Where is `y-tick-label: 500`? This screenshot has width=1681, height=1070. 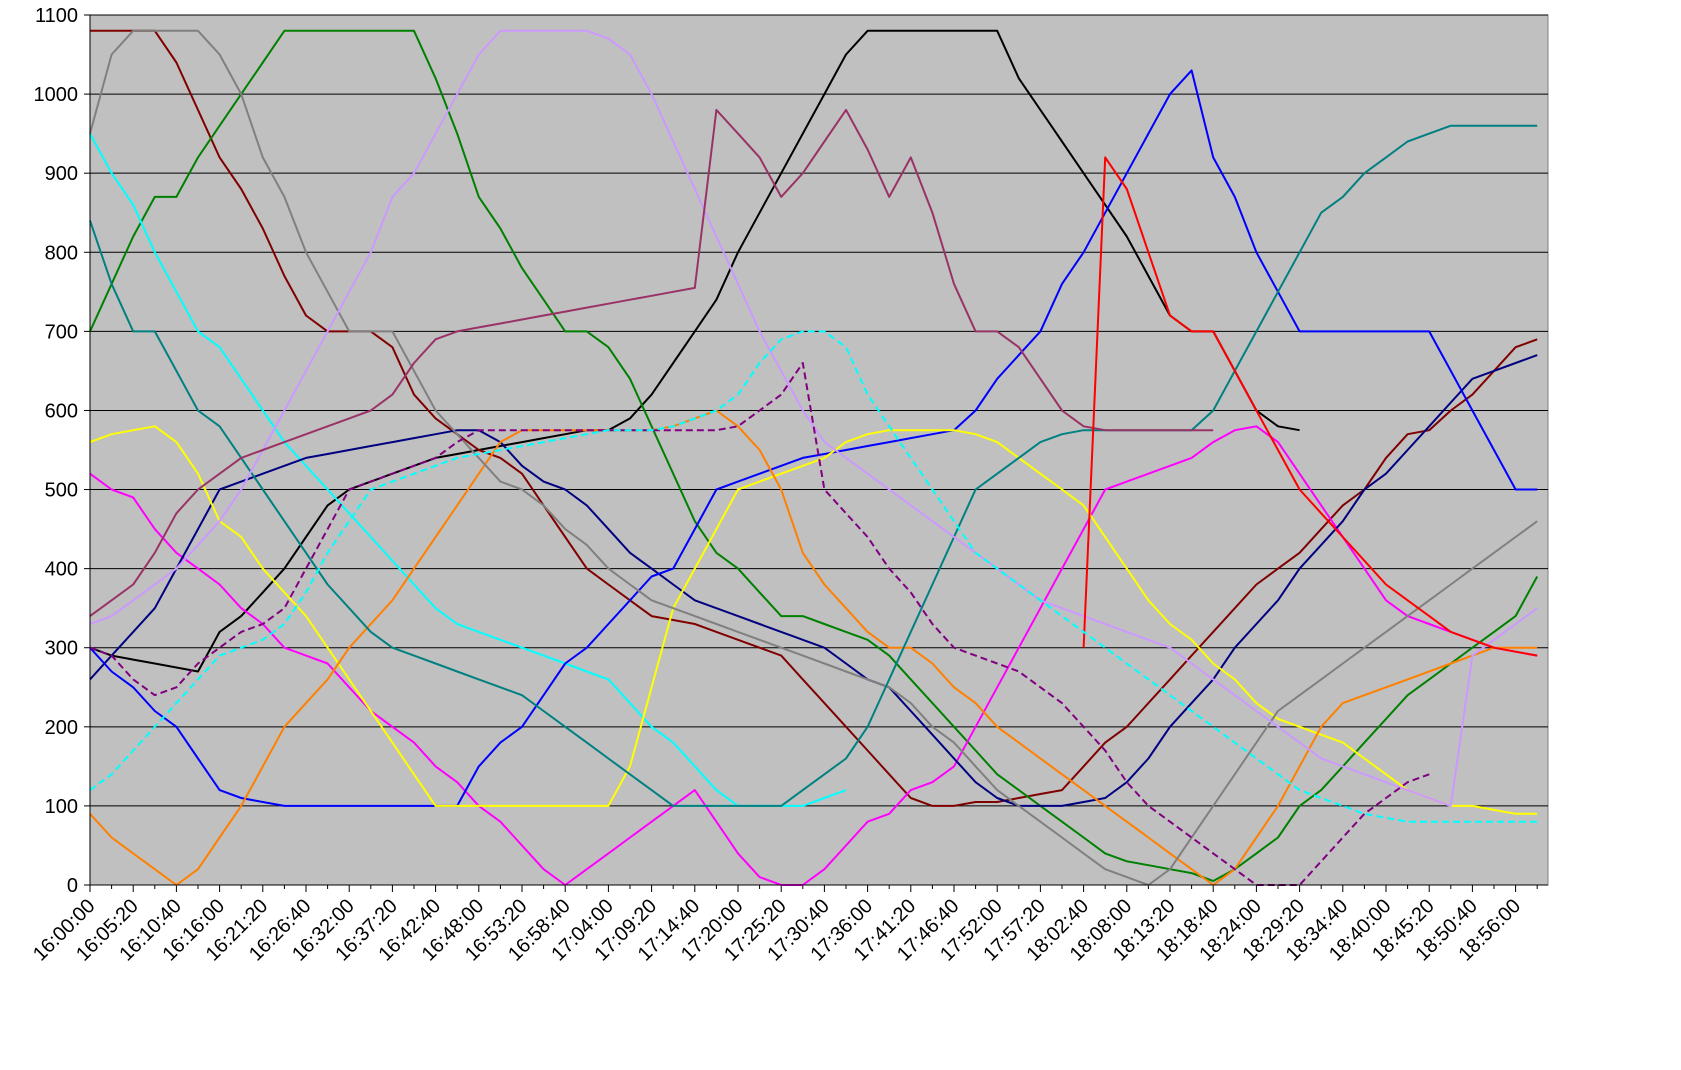
y-tick-label: 500 is located at coordinates (61, 491).